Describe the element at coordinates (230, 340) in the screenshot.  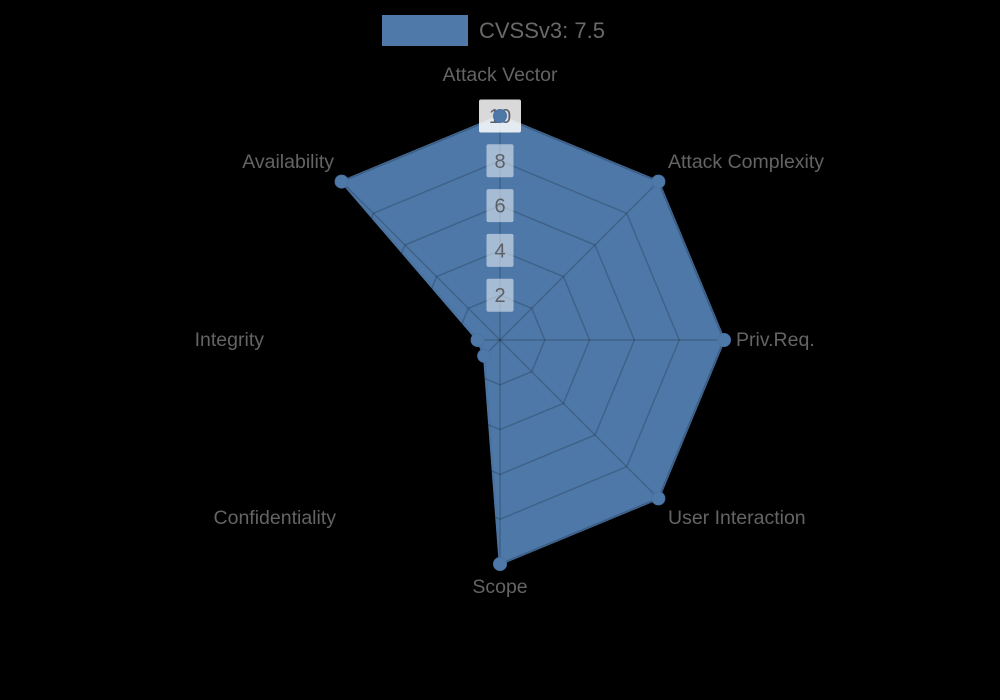
I see `axis-label-integrity: Integrity` at that location.